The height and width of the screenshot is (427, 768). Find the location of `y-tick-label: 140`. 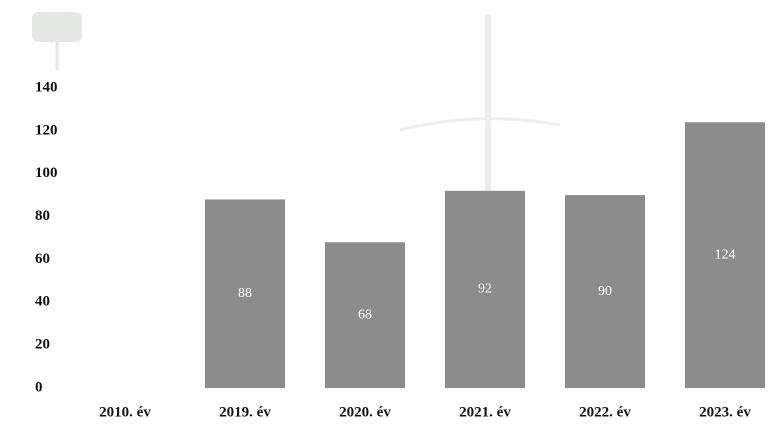

y-tick-label: 140 is located at coordinates (46, 87).